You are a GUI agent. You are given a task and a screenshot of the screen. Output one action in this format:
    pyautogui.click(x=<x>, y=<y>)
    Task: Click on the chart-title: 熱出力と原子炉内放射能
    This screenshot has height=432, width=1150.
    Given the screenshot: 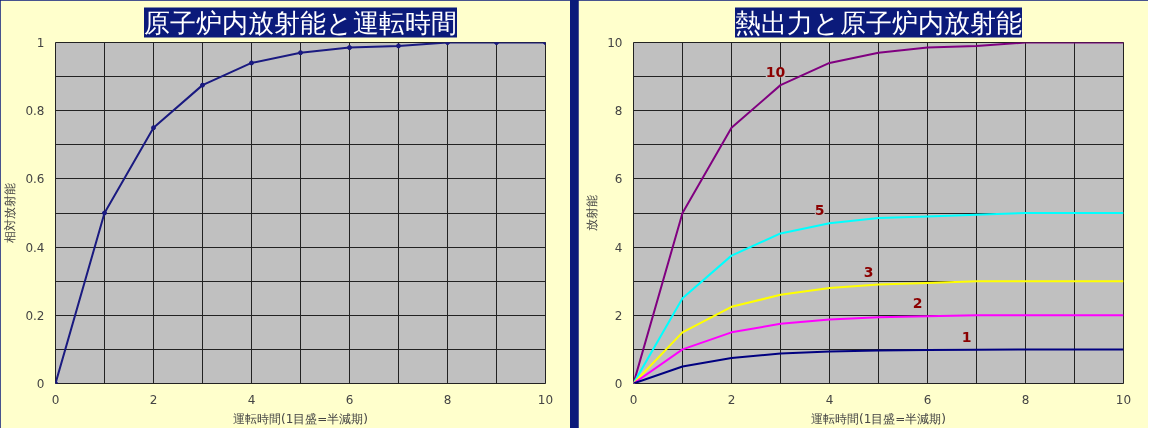 What is the action you would take?
    pyautogui.click(x=878, y=22)
    